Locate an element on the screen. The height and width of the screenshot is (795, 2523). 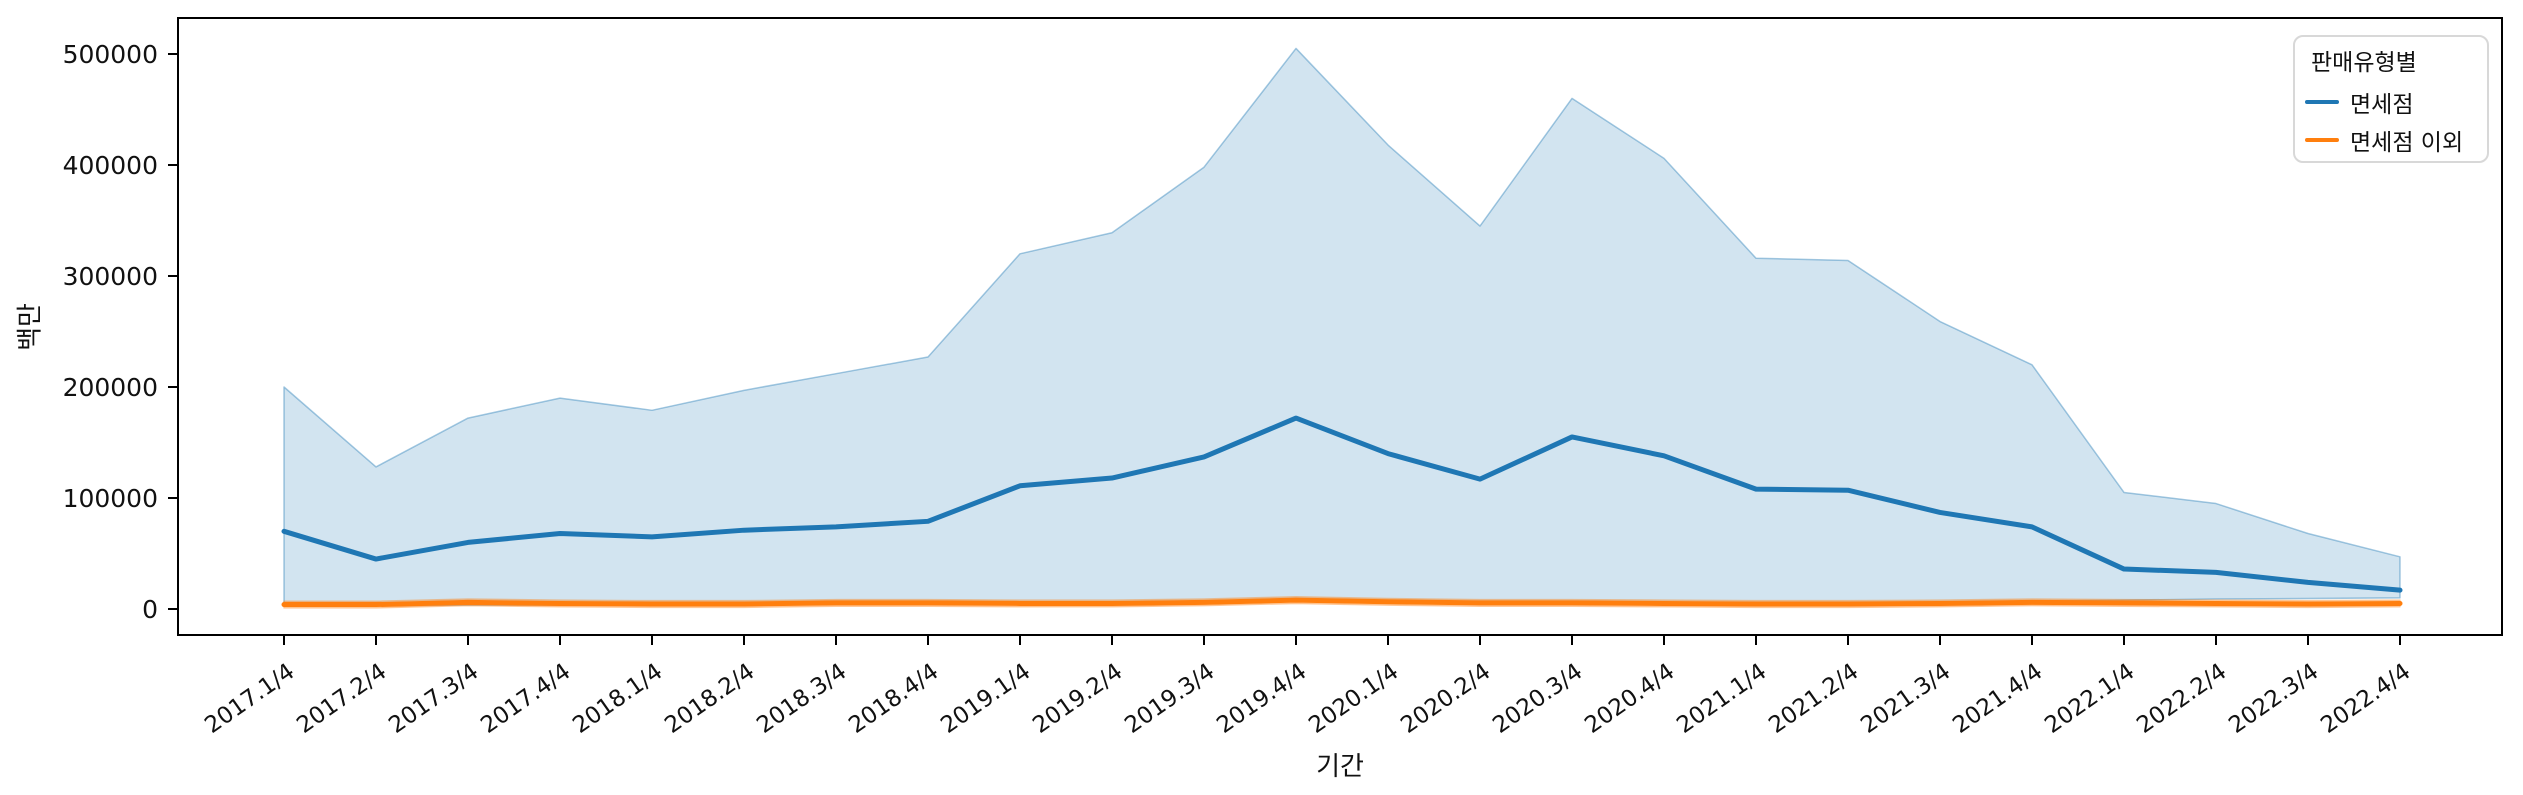
x-tick-label: 2021.3/4 is located at coordinates (1905, 699).